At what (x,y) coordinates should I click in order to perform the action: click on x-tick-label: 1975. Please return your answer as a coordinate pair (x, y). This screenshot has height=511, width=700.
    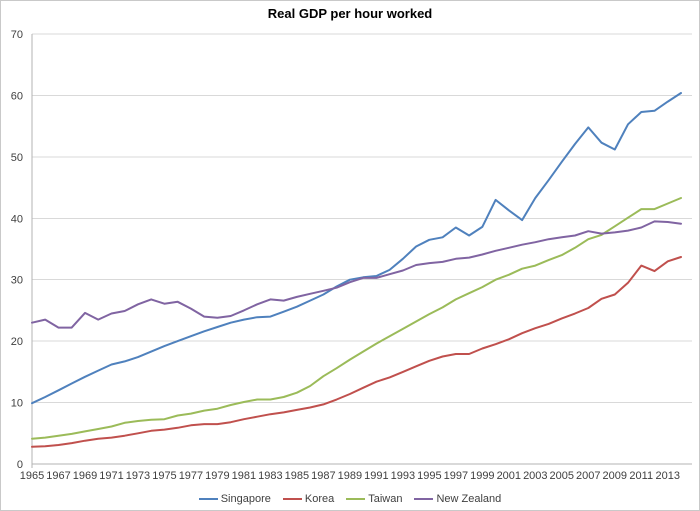
    Looking at the image, I should click on (164, 476).